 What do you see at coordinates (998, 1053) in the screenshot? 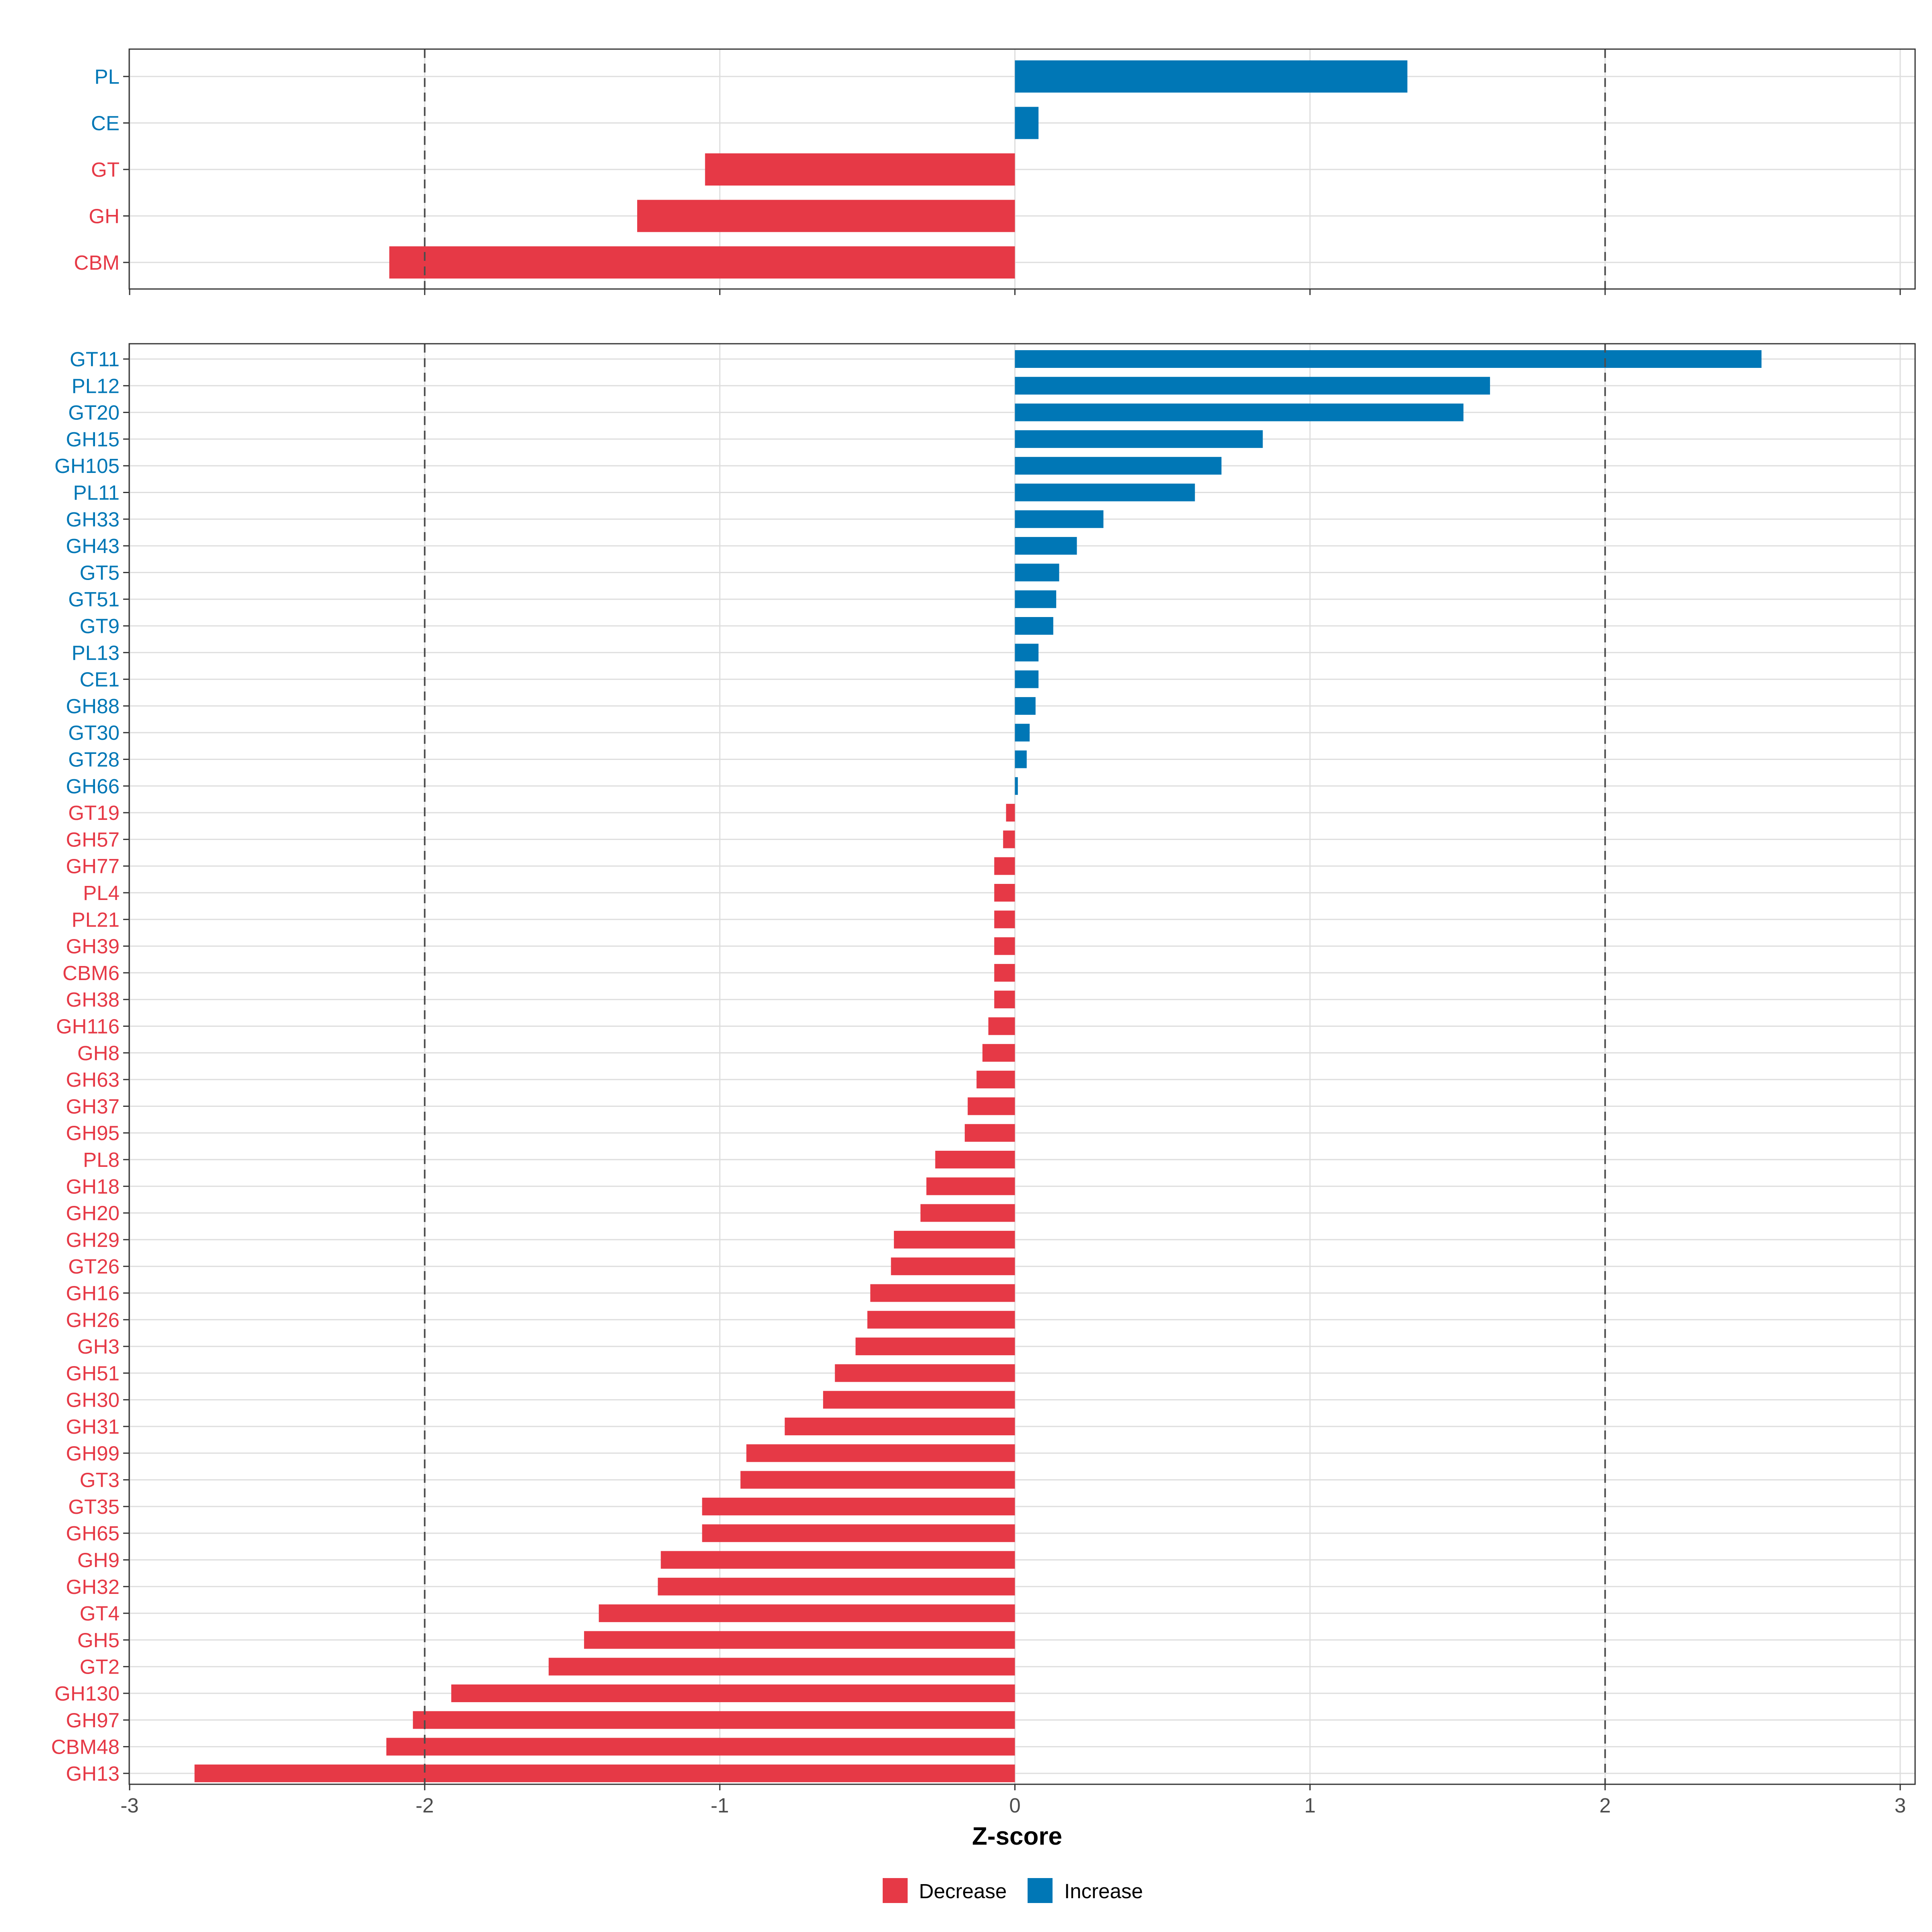
I see `bar-gh8` at bounding box center [998, 1053].